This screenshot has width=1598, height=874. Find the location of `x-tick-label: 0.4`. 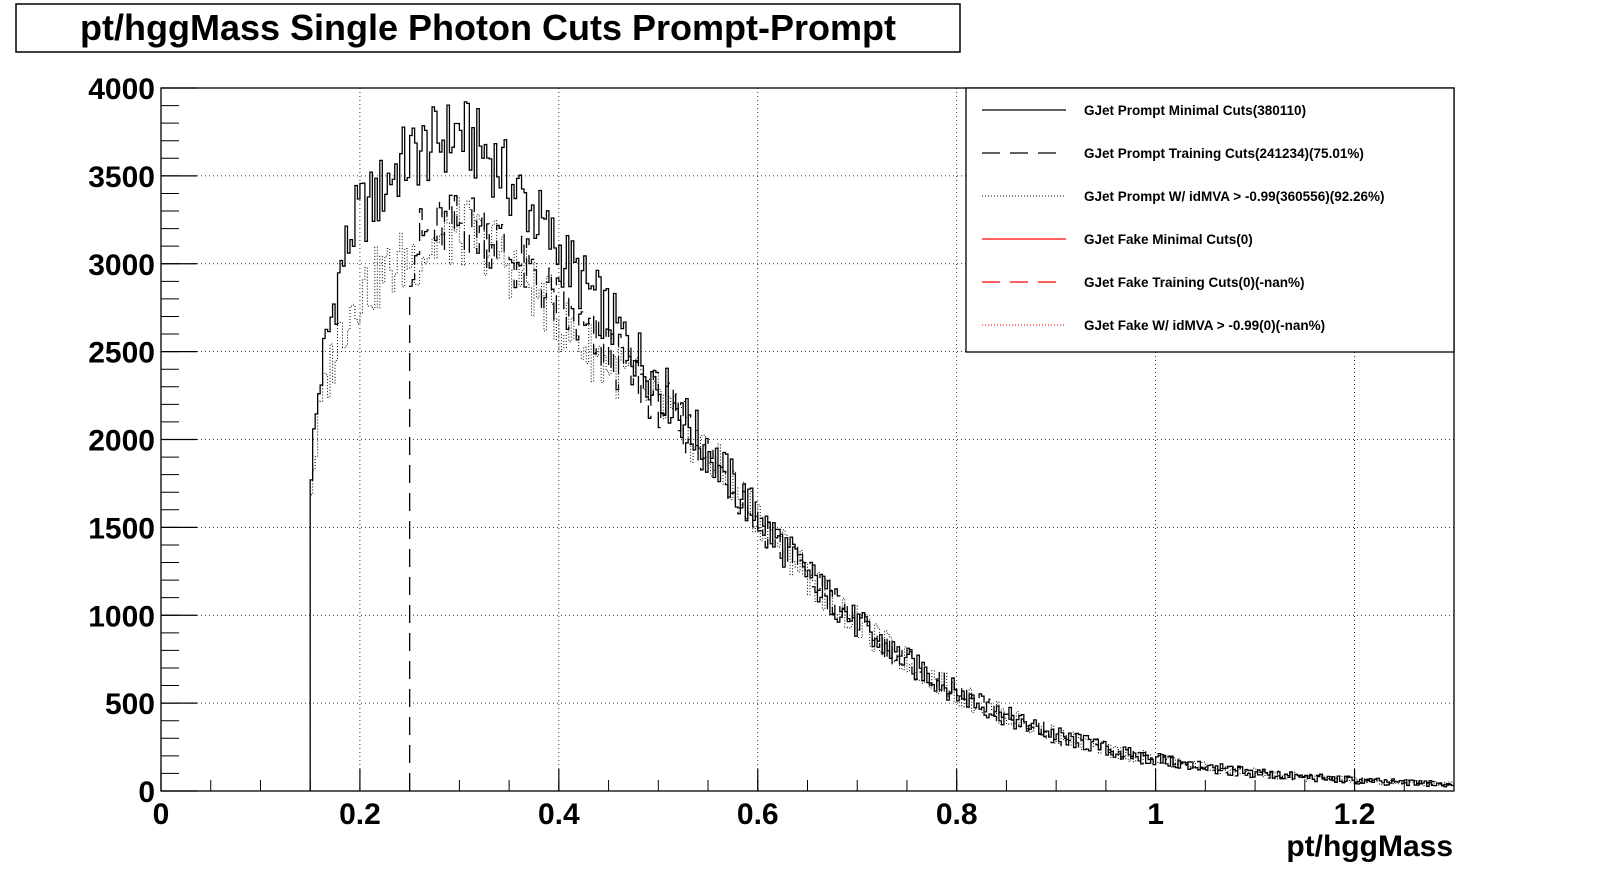

x-tick-label: 0.4 is located at coordinates (559, 814).